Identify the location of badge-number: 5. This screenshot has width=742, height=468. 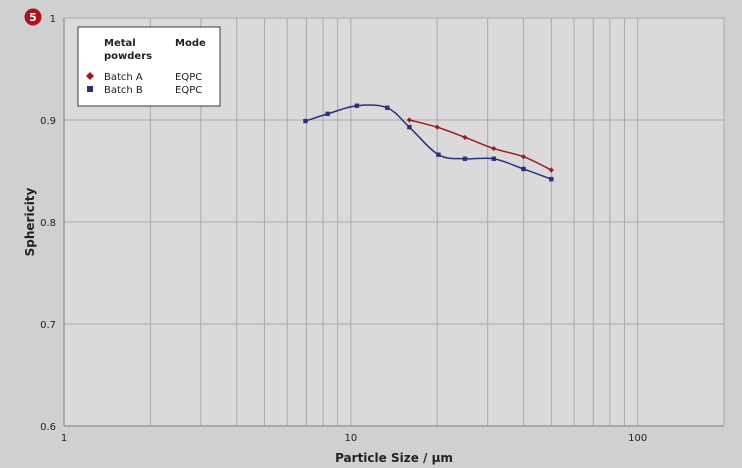
(33, 17).